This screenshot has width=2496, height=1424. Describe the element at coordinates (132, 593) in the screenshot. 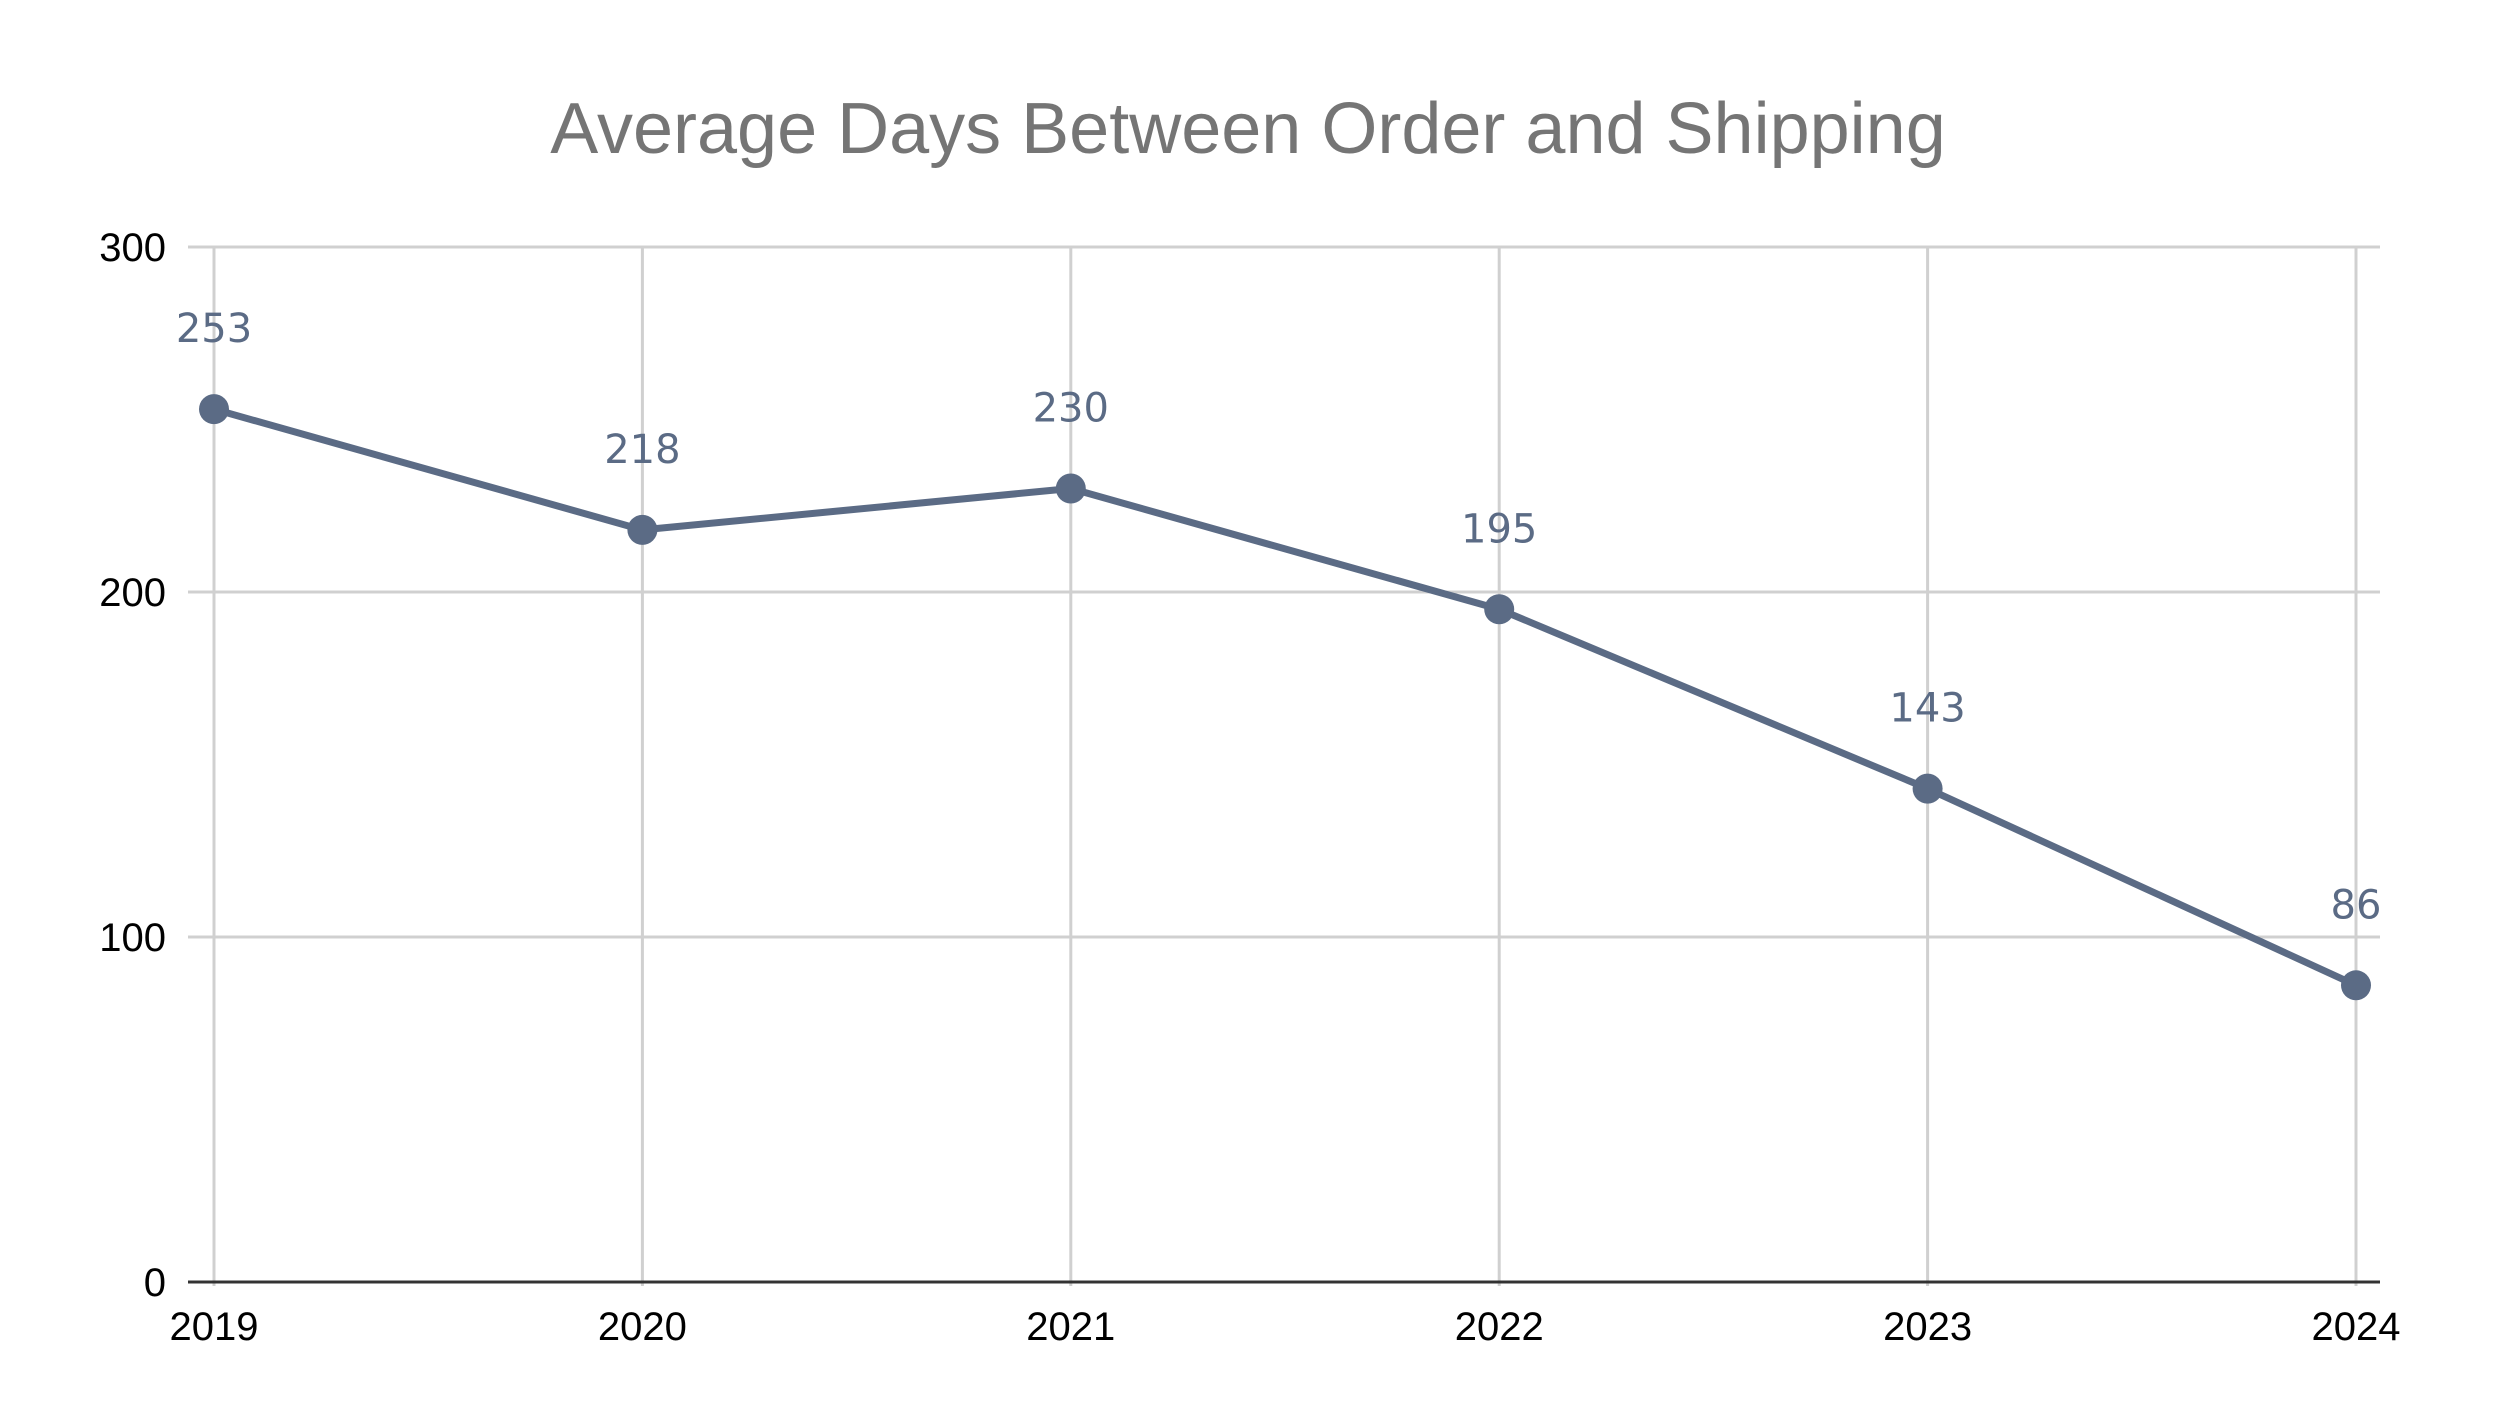

I see `y-tick-label: 200` at that location.